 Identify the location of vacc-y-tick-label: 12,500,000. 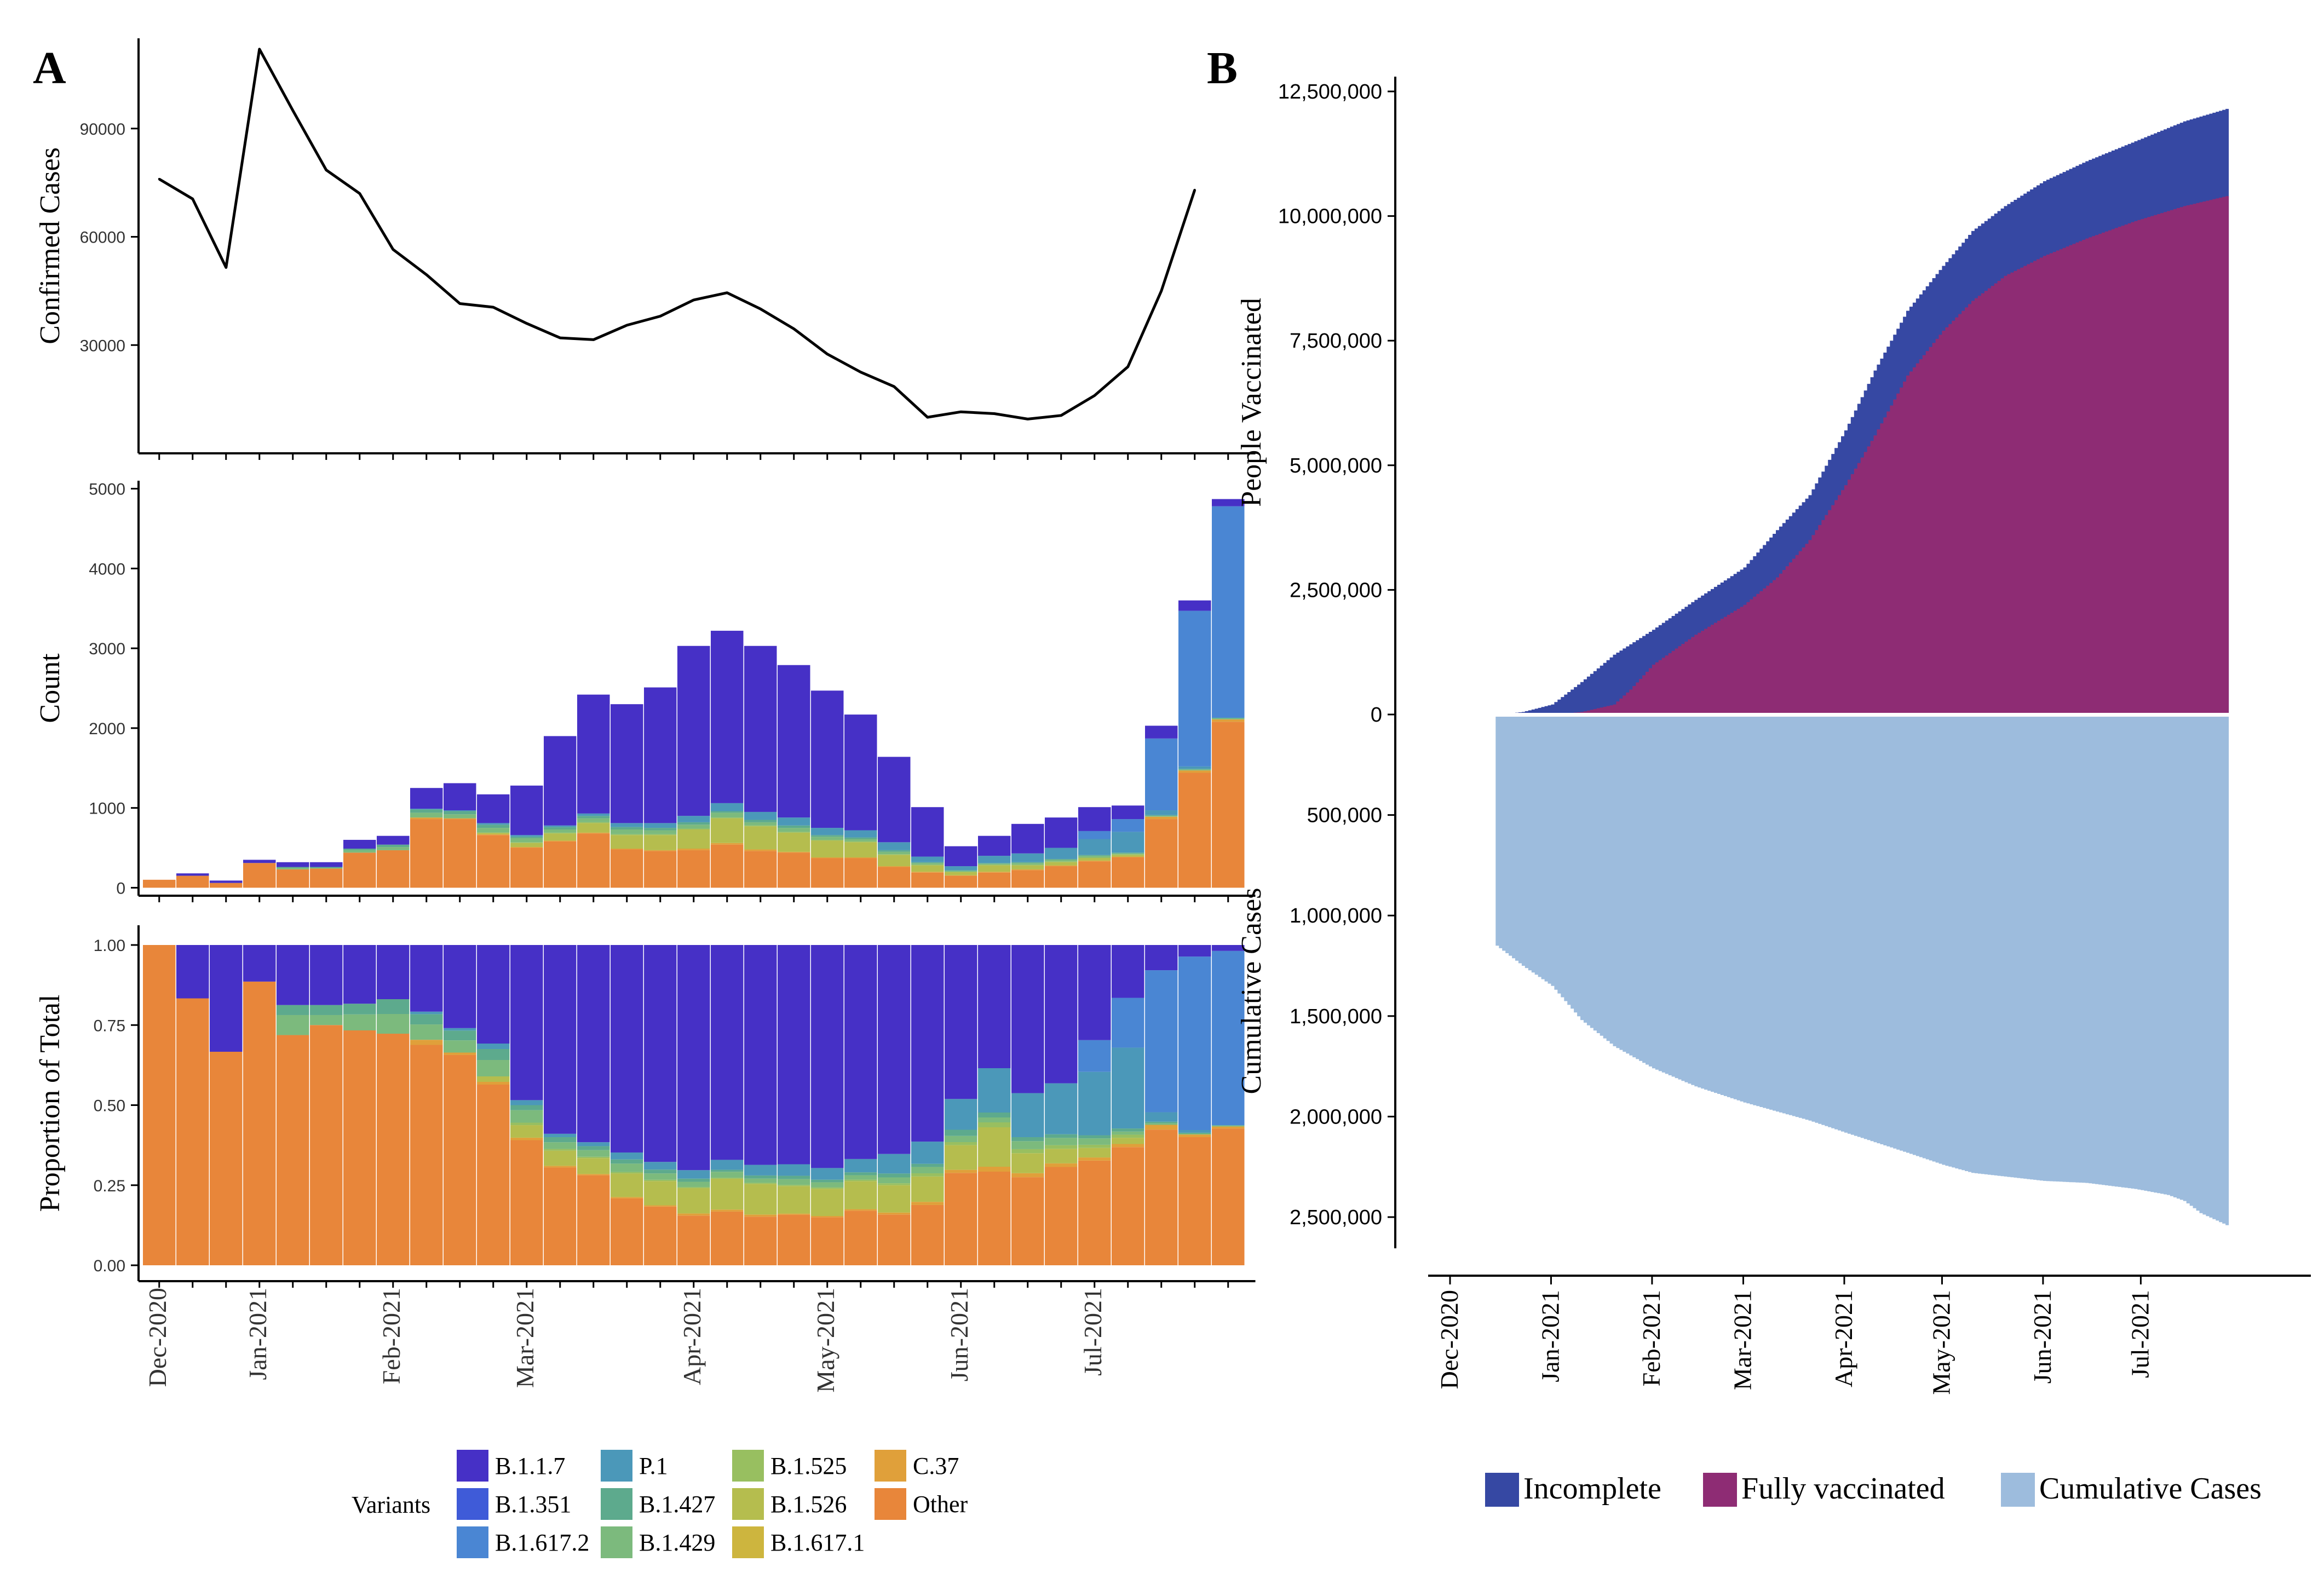
(1330, 91).